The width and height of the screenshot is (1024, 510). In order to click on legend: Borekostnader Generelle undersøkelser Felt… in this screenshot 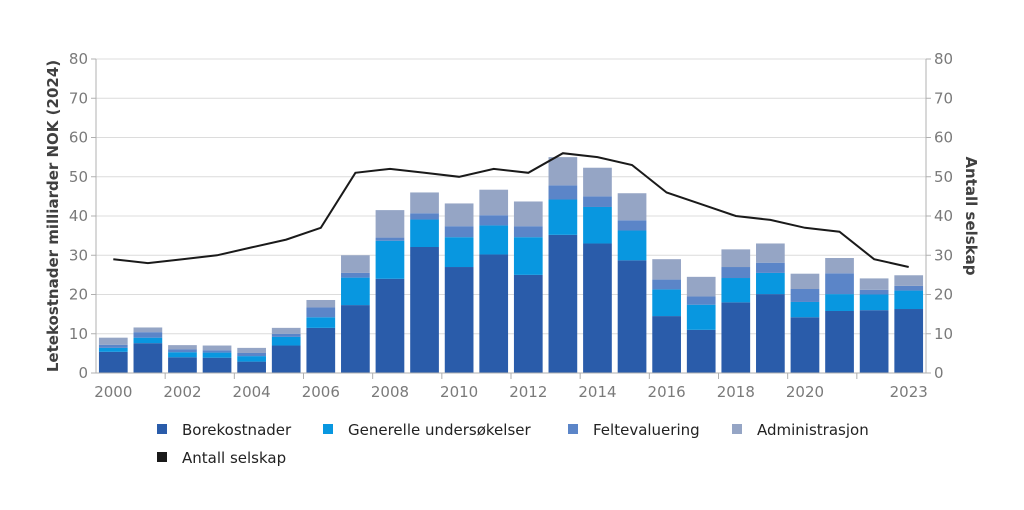, I will do `click(513, 444)`.